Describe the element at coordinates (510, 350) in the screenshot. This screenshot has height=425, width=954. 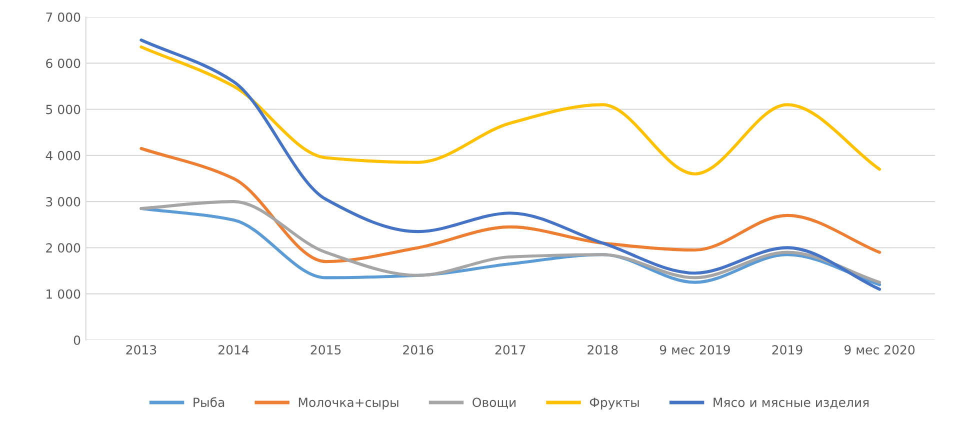
I see `x-tick-label: 2017` at that location.